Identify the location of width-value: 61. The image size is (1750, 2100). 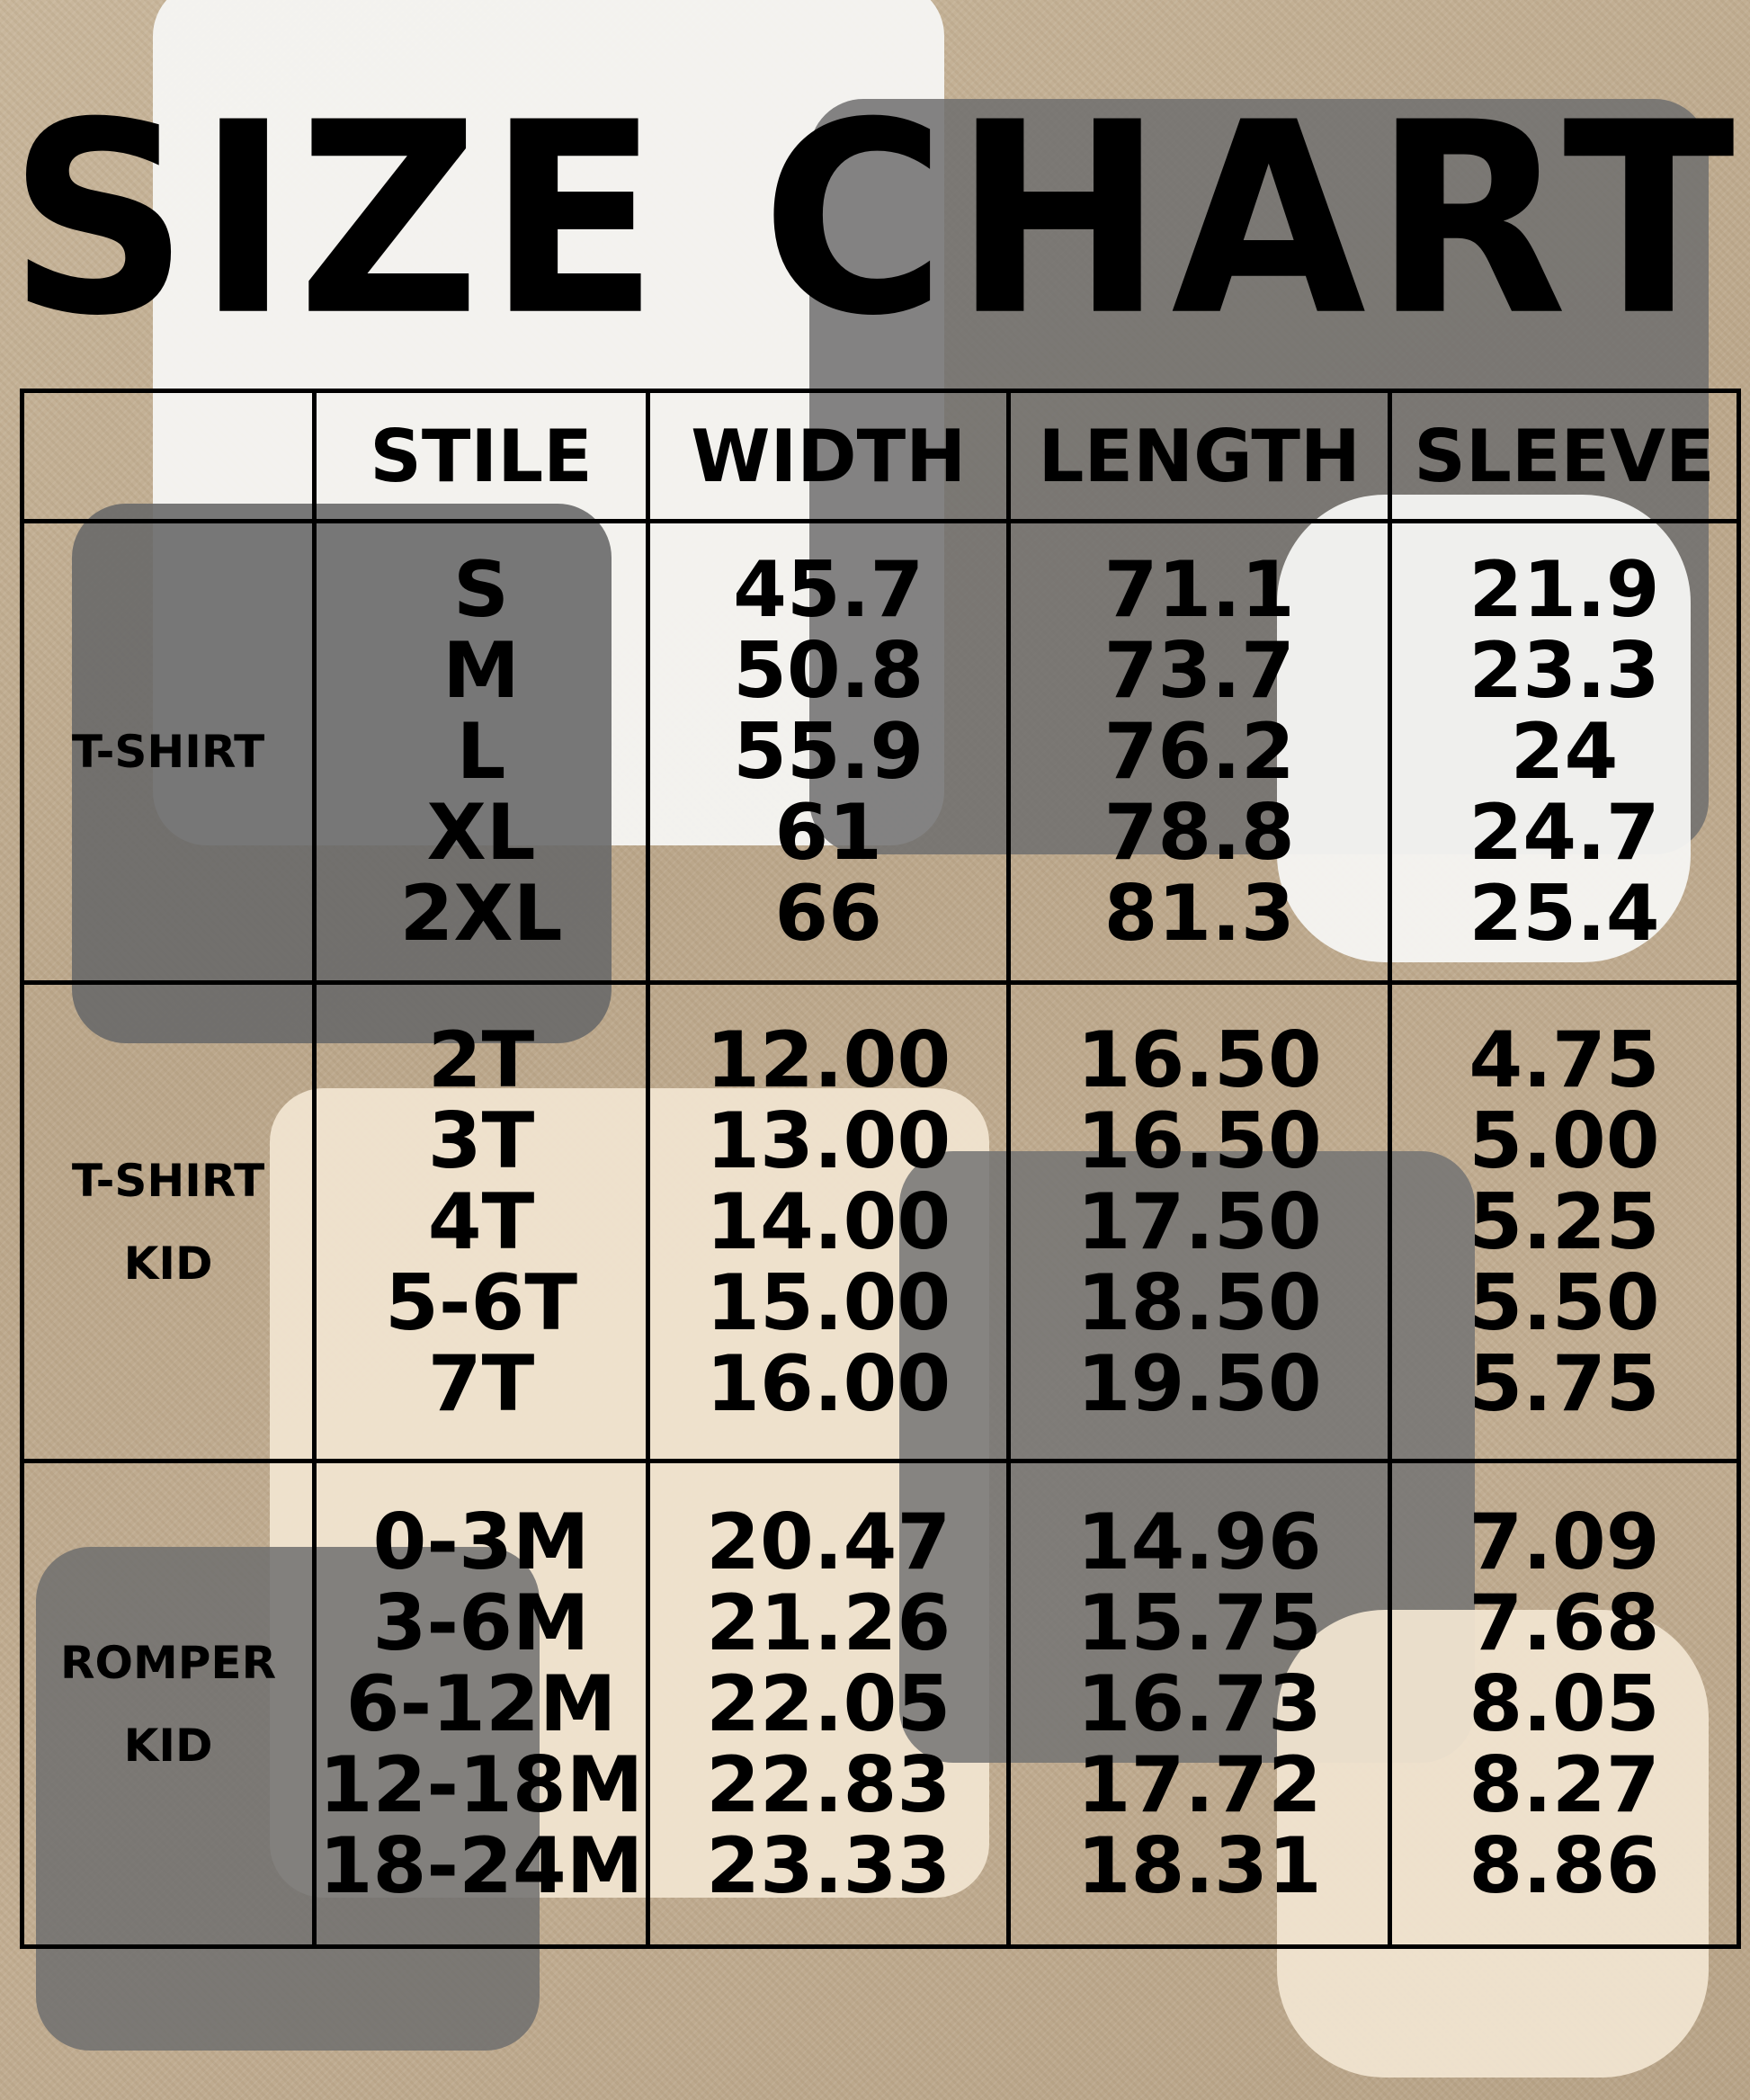
(828, 833).